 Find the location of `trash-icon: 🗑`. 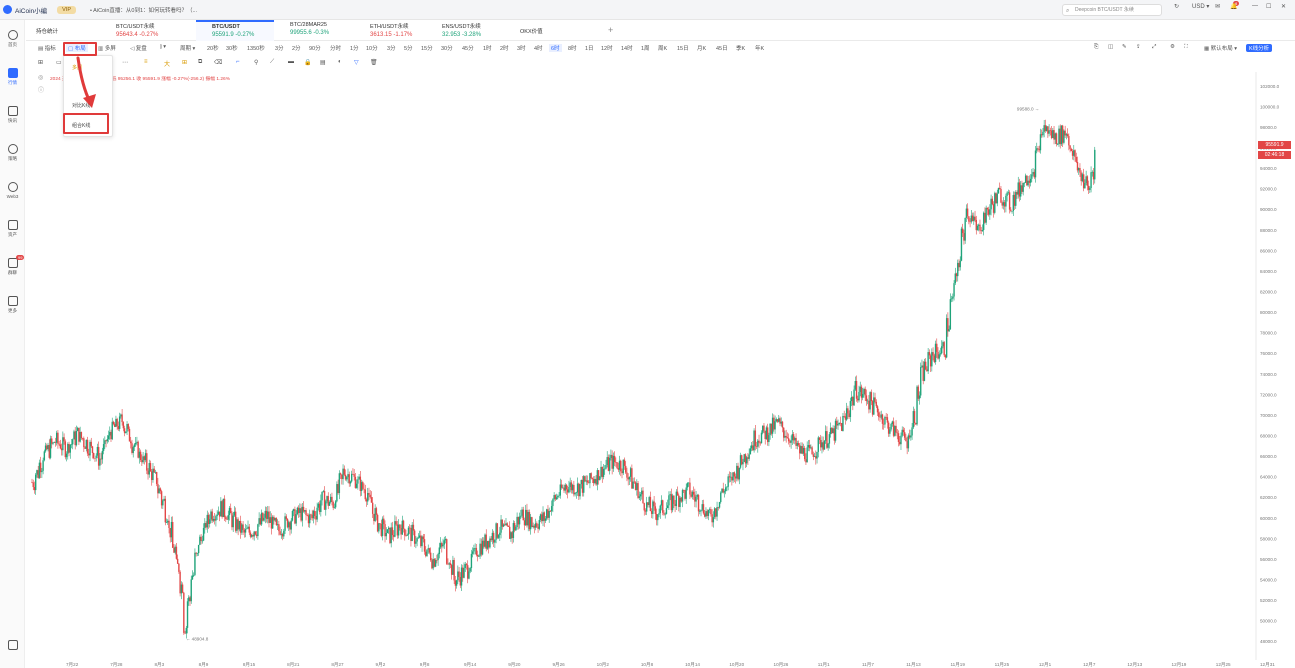

trash-icon: 🗑 is located at coordinates (374, 63).